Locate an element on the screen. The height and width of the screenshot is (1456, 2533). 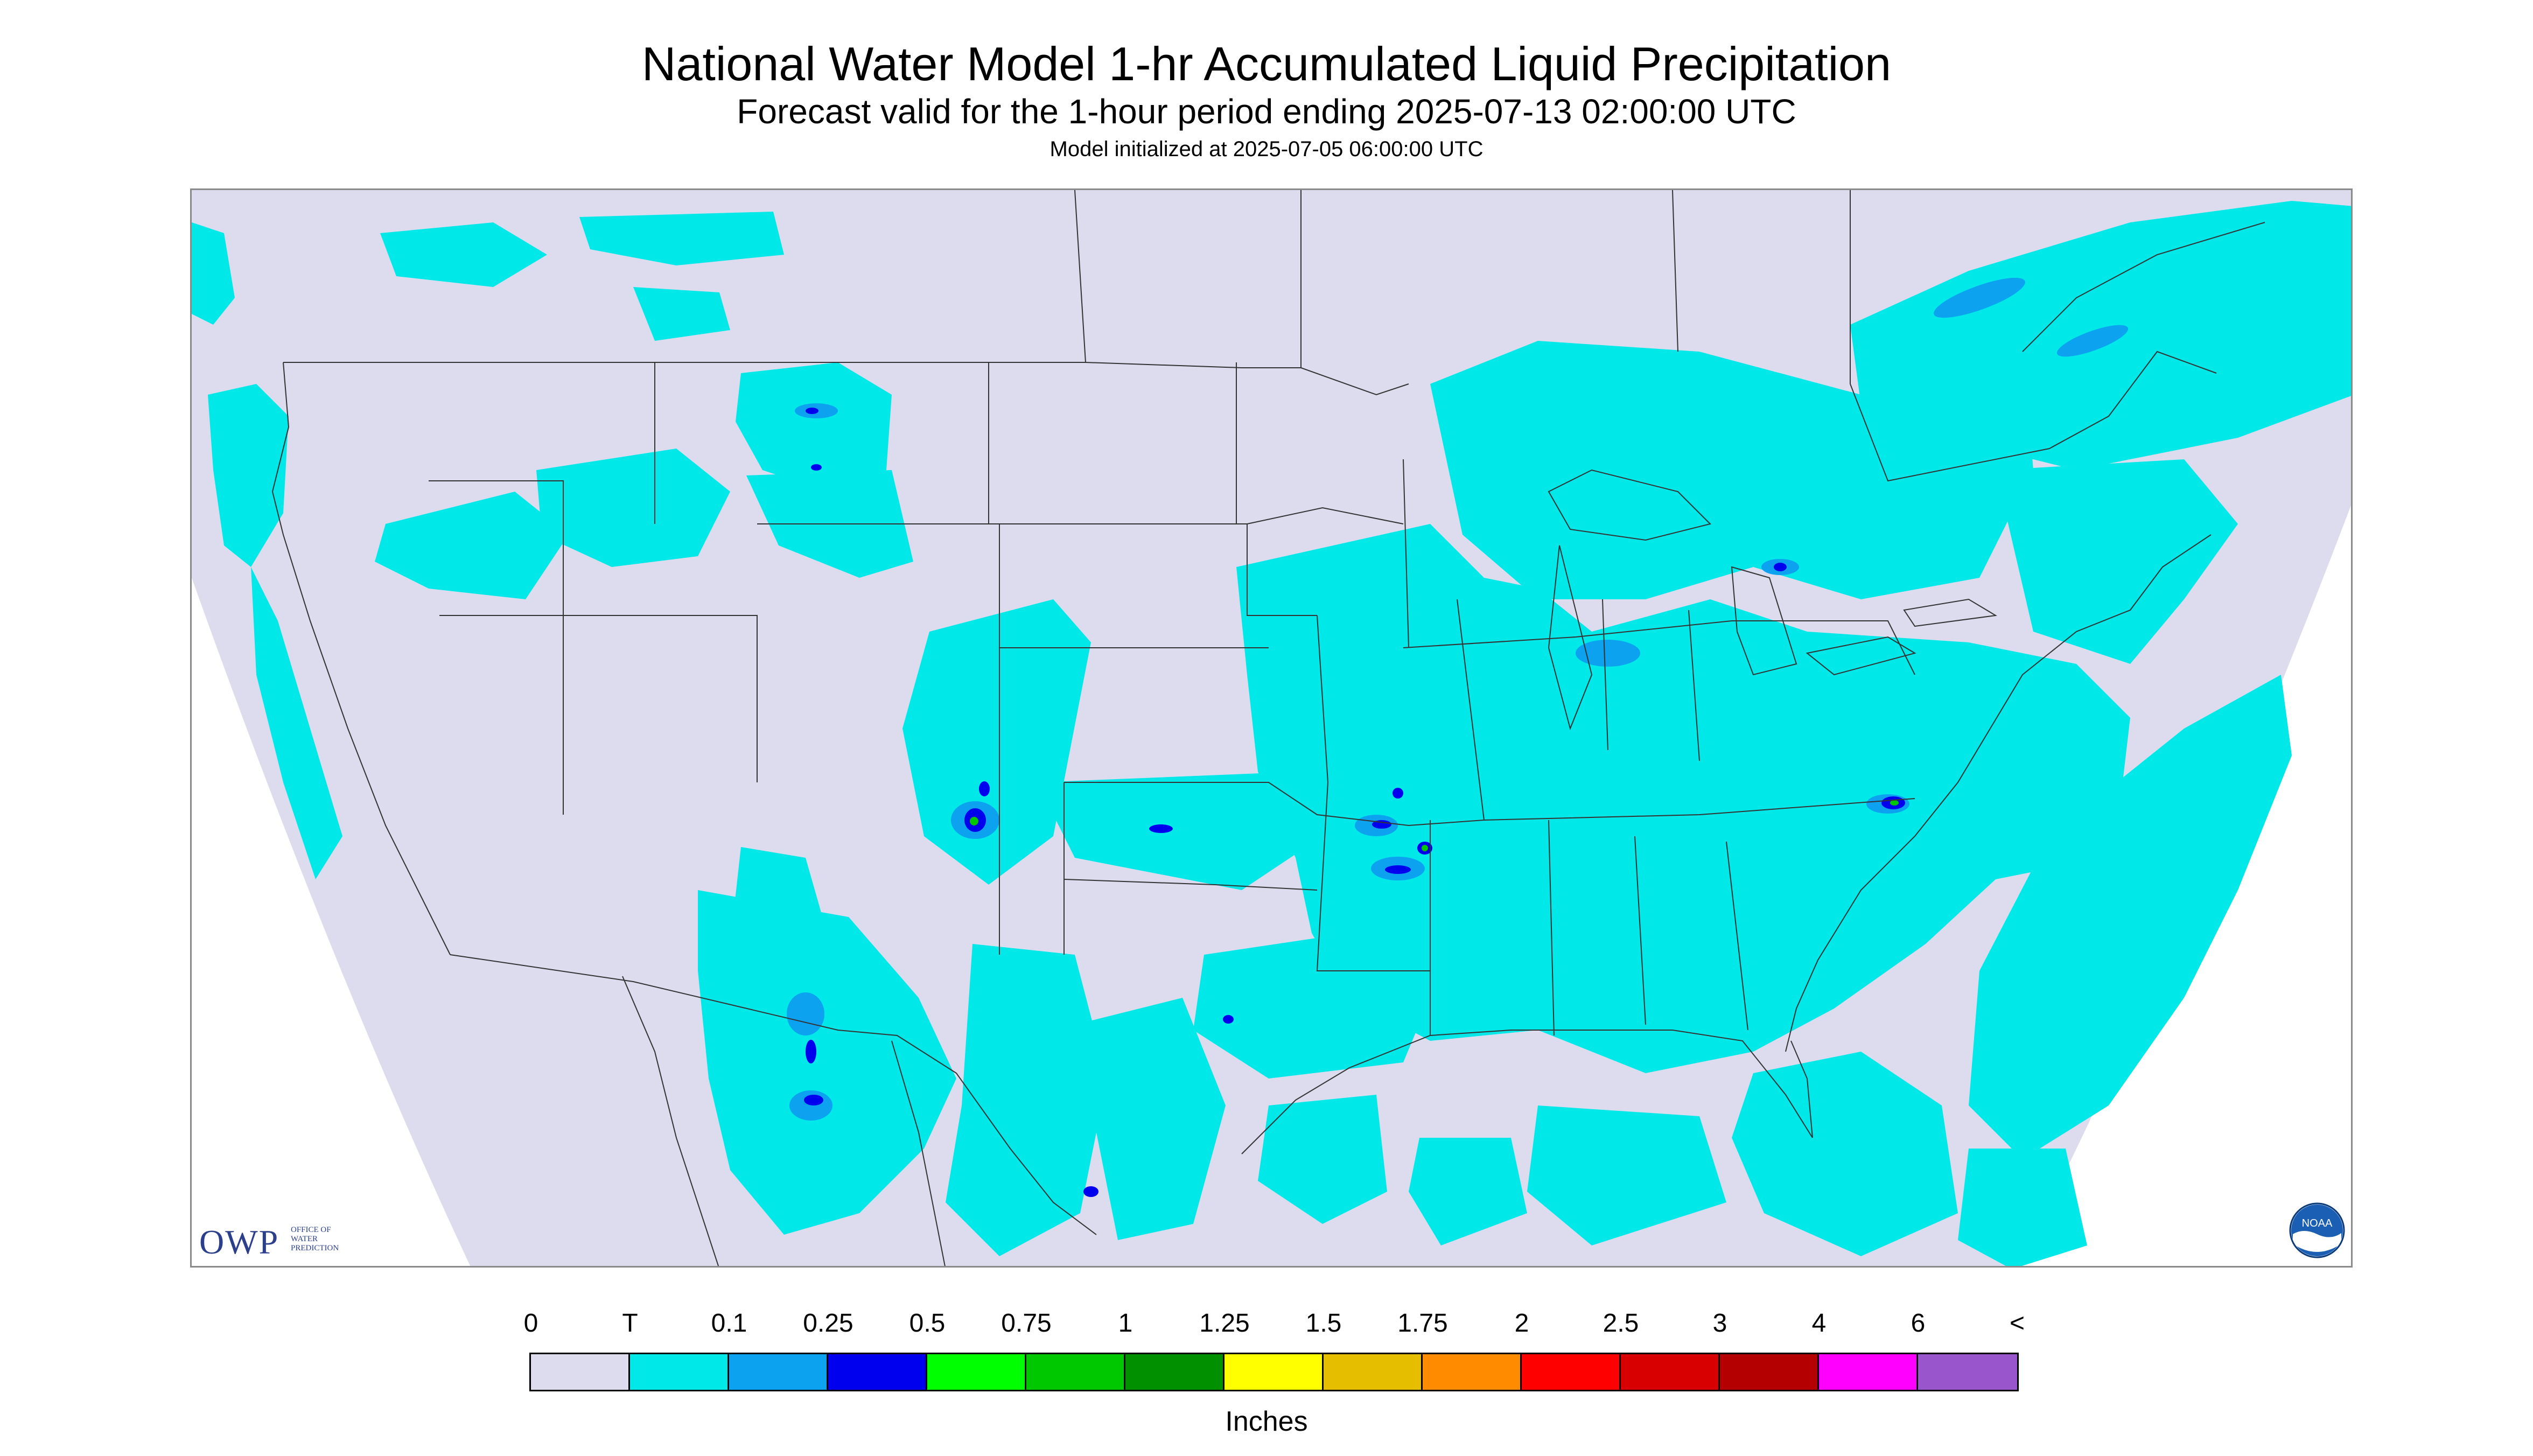
legend-label: 6 is located at coordinates (1918, 1323).